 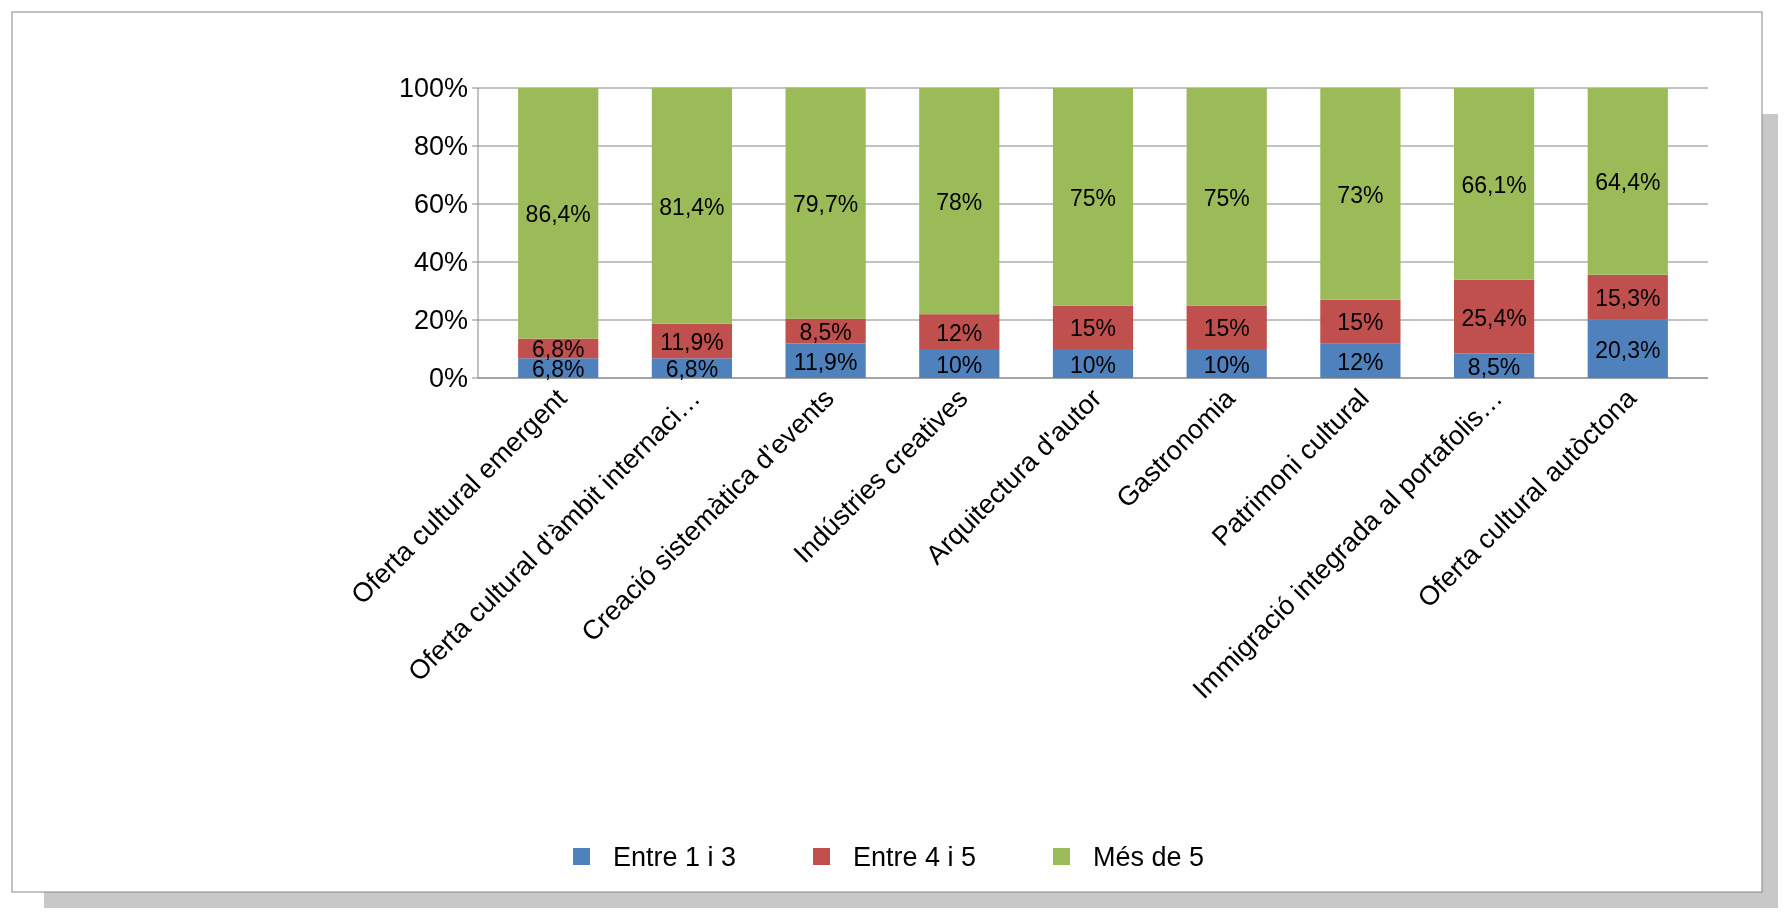 What do you see at coordinates (440, 146) in the screenshot?
I see `y-tick-label: 80%` at bounding box center [440, 146].